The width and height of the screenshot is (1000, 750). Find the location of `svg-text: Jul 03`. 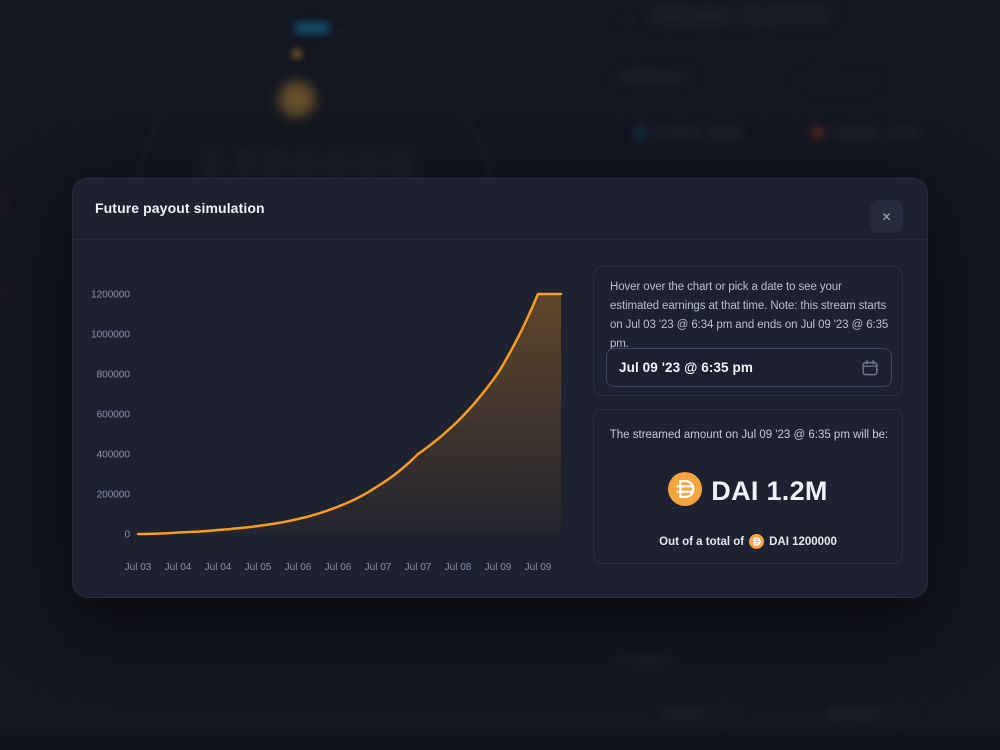

svg-text: Jul 03 is located at coordinates (138, 567).